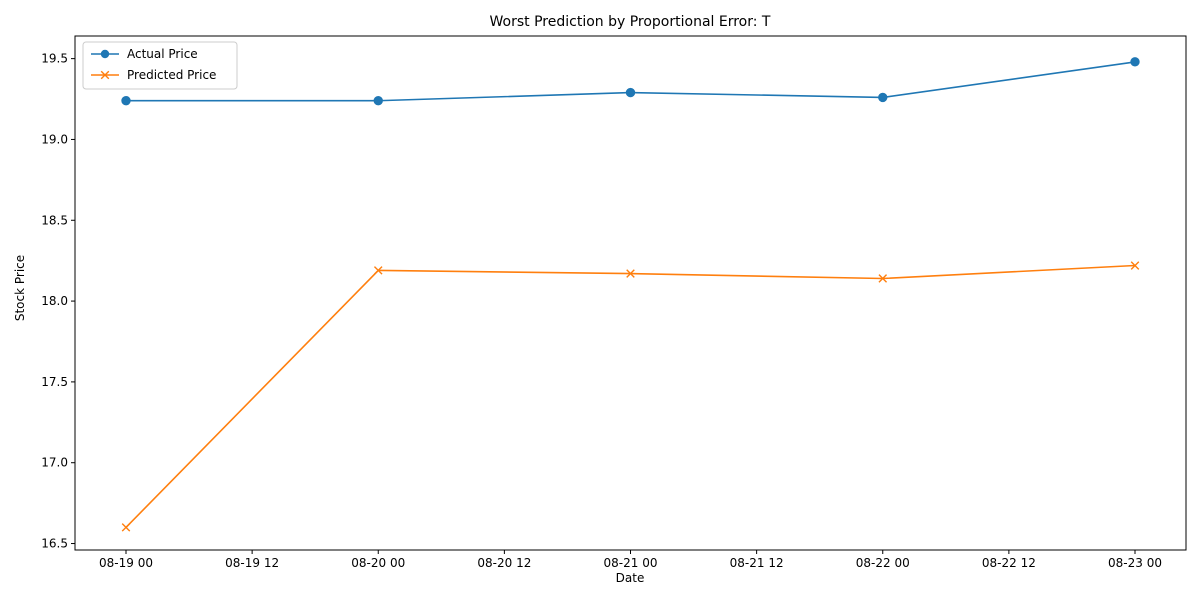  Describe the element at coordinates (54, 463) in the screenshot. I see `y-tick-label: 17.0` at that location.